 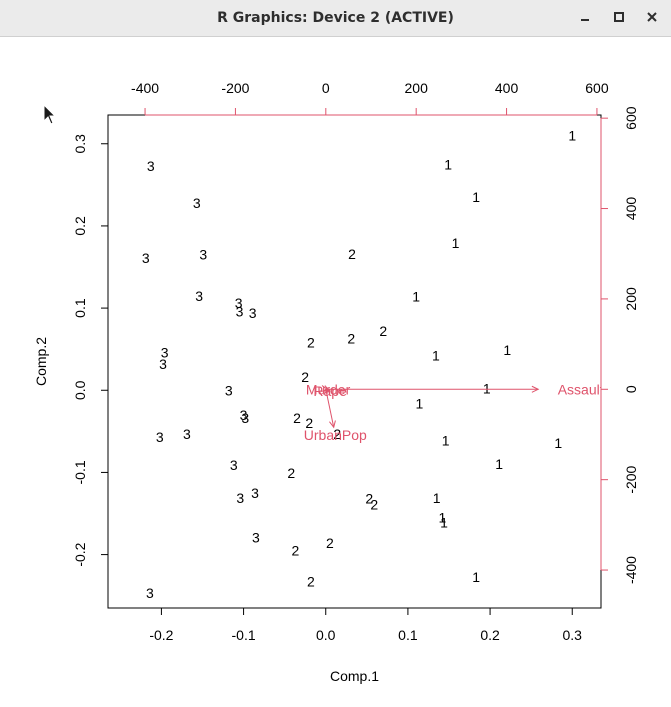 I want to click on right-tick-label: 0, so click(x=631, y=389).